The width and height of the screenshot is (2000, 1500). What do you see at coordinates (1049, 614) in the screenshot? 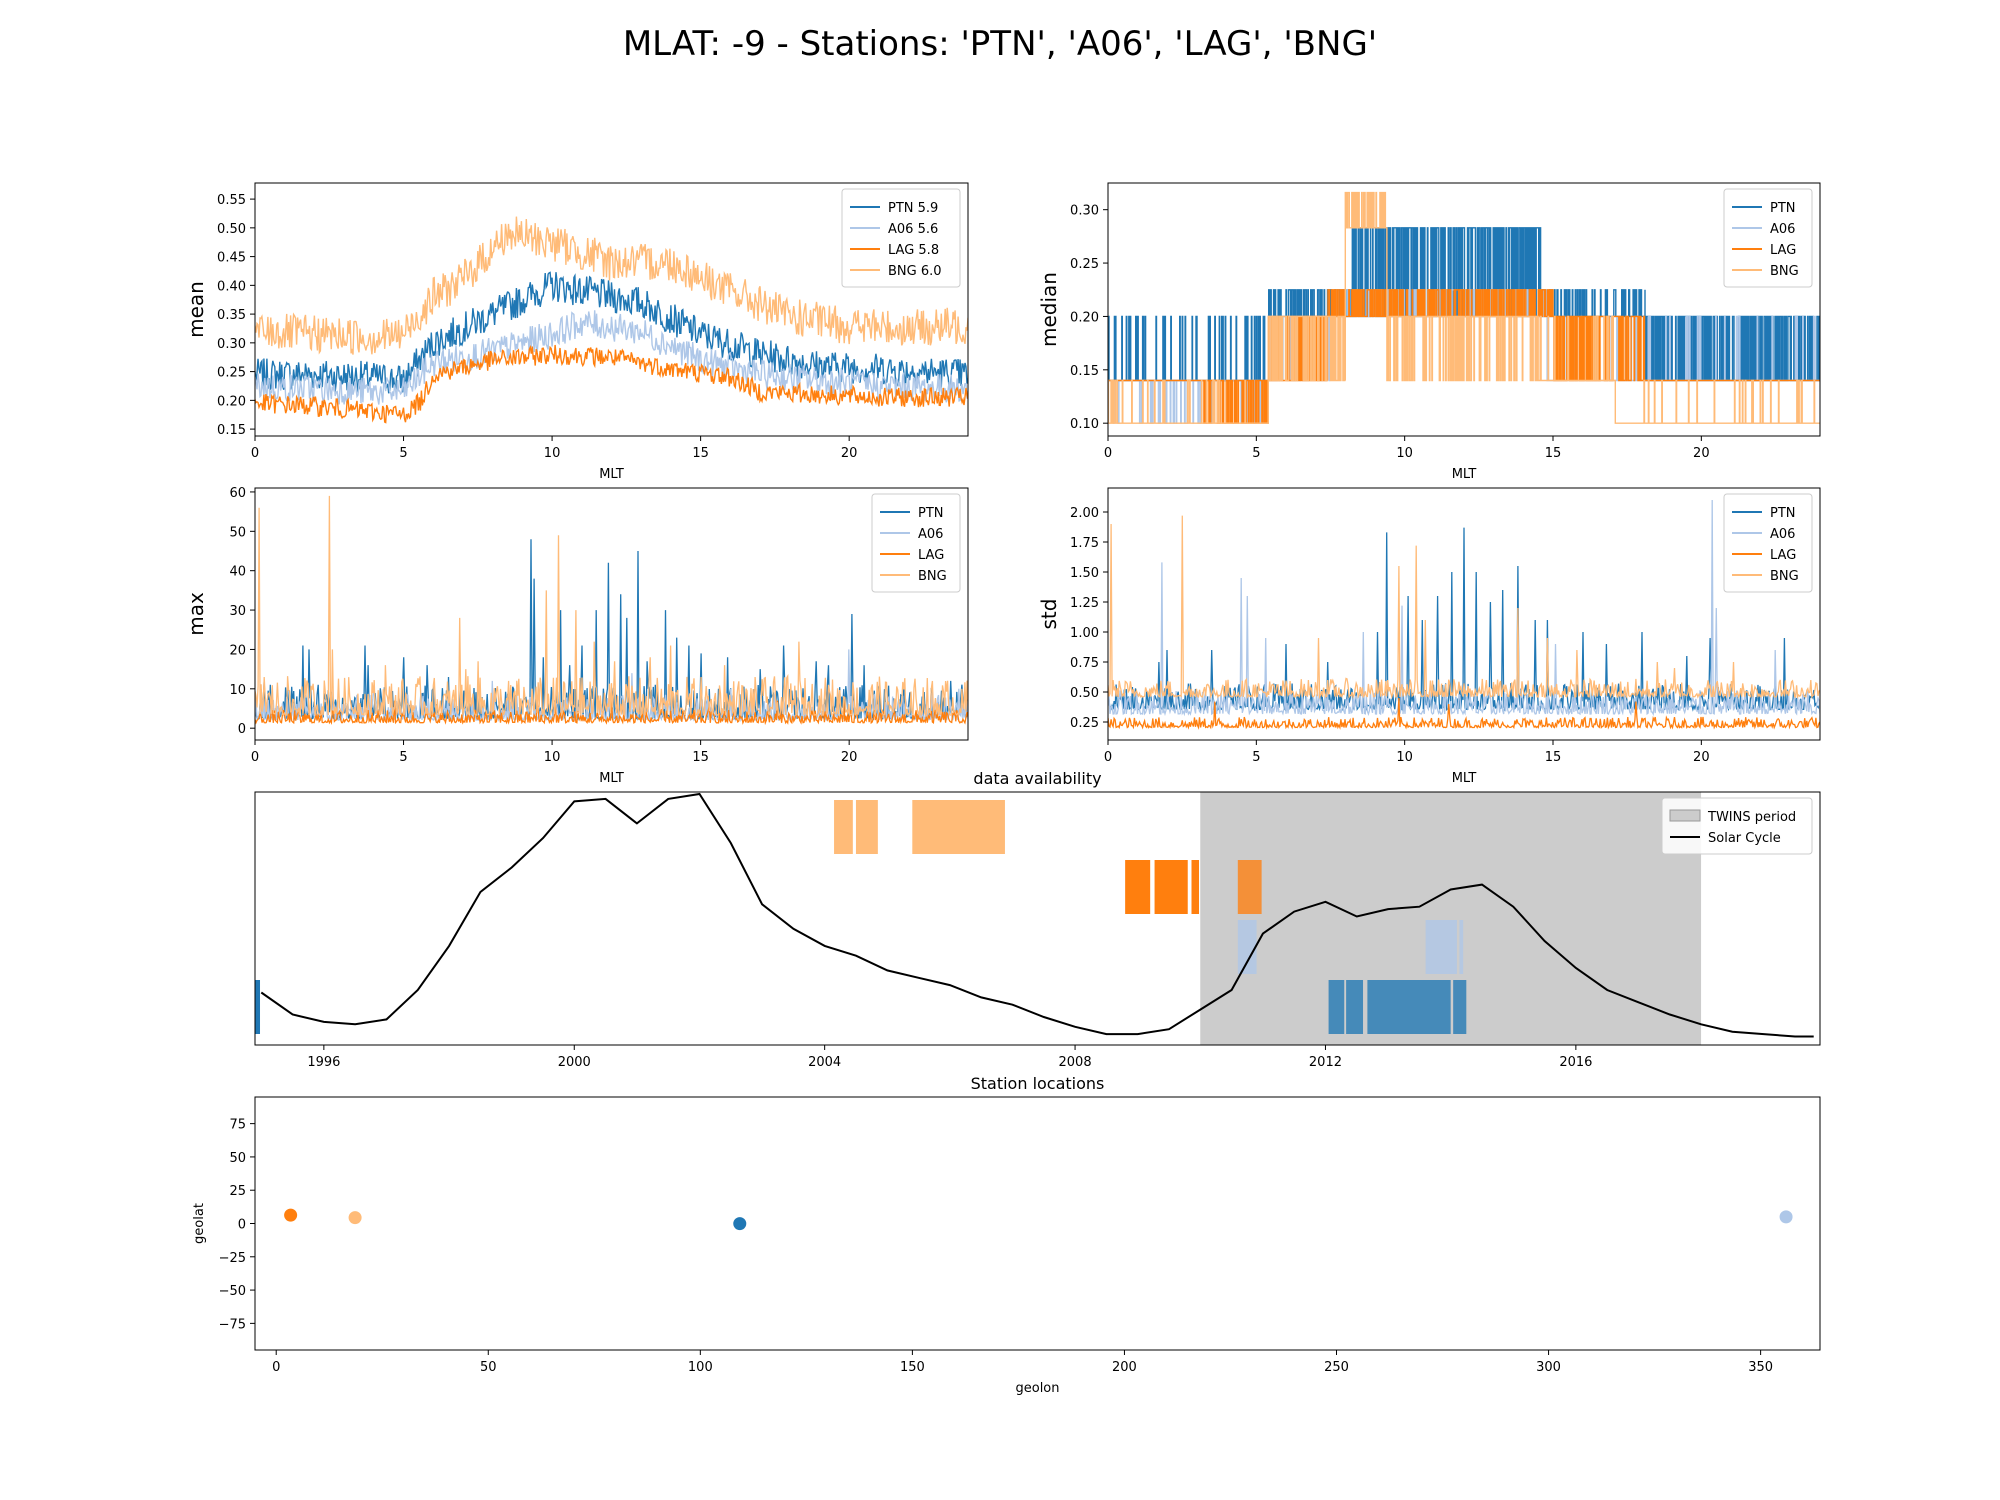
I see `y-axis-label: std` at bounding box center [1049, 614].